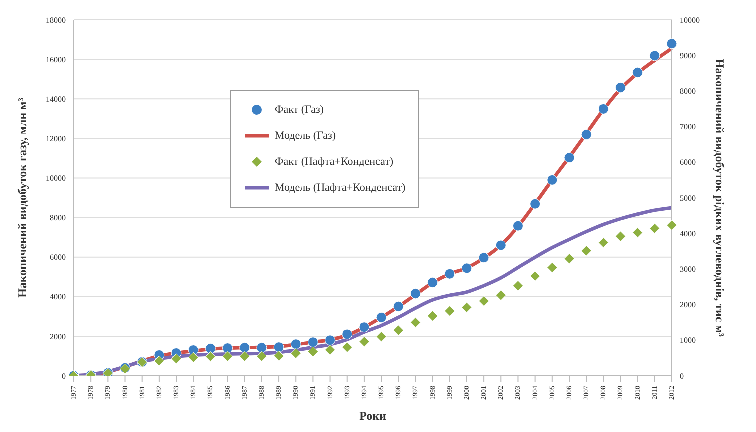  Describe the element at coordinates (688, 198) in the screenshot. I see `y2-tick-label: 5000` at that location.